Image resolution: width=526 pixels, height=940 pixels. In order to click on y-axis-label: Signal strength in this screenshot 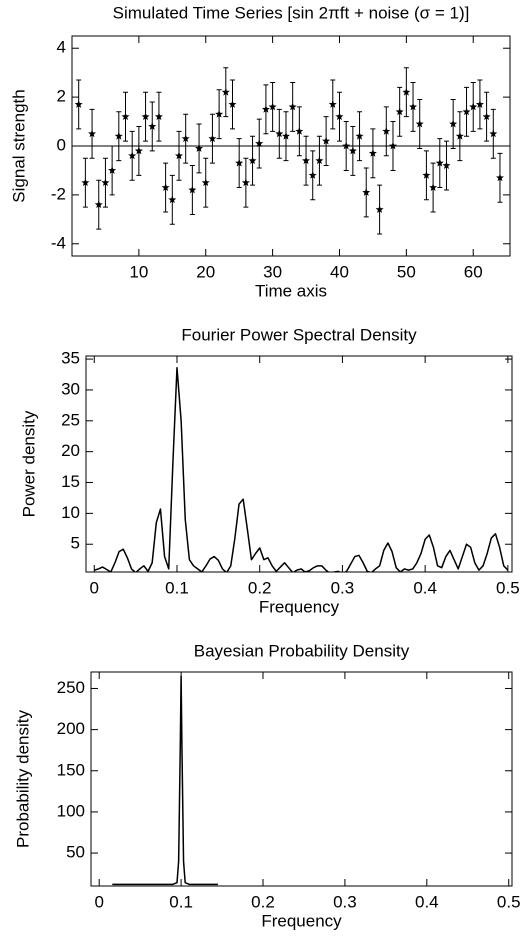, I will do `click(18, 145)`.